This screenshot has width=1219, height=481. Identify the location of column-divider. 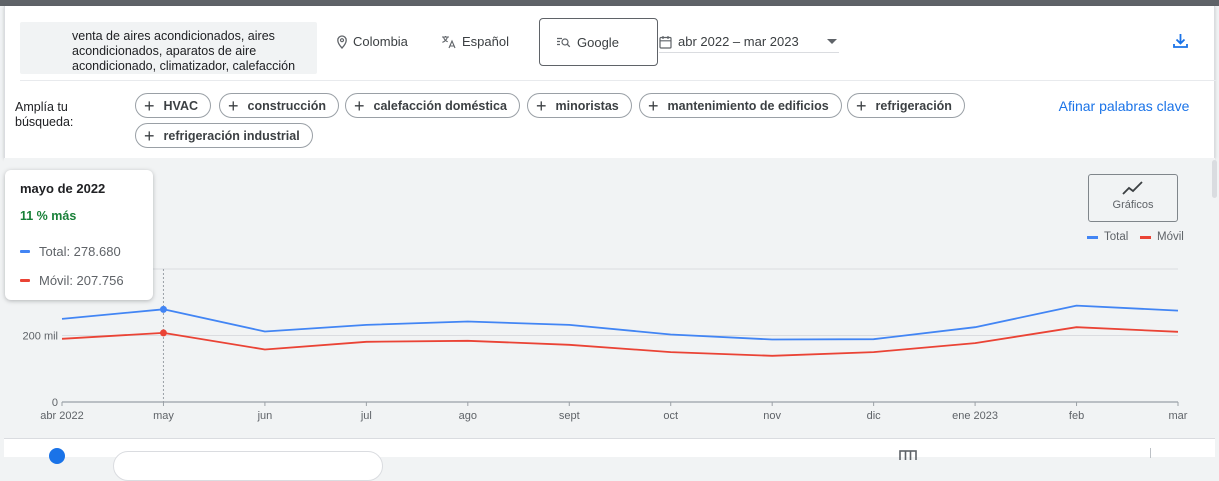
(1150, 453).